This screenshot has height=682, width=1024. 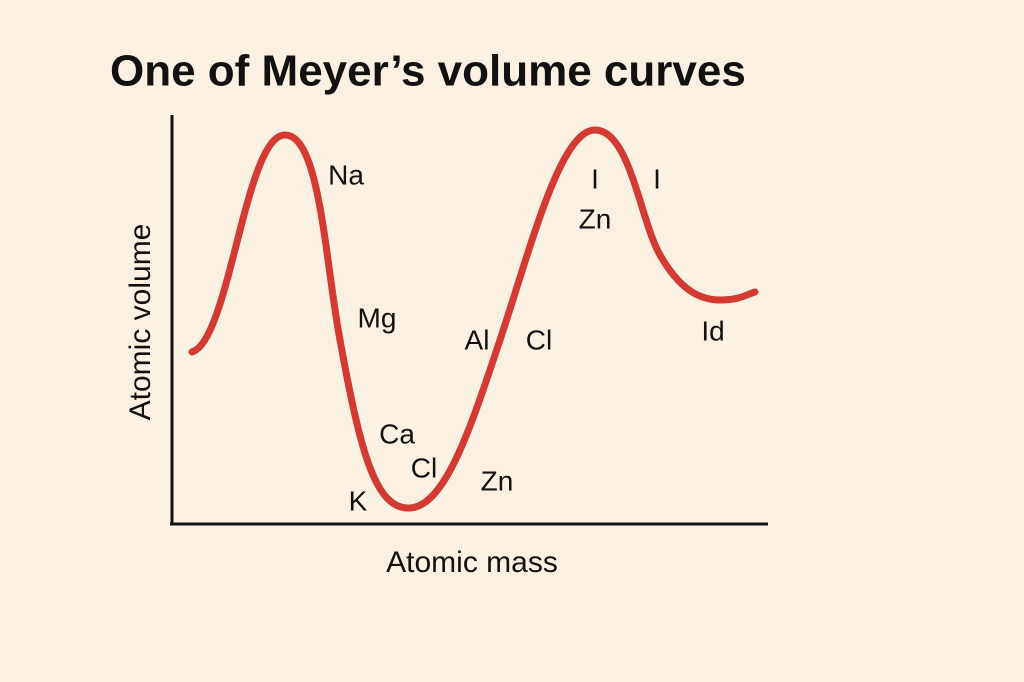 What do you see at coordinates (377, 317) in the screenshot?
I see `element-label: Mg` at bounding box center [377, 317].